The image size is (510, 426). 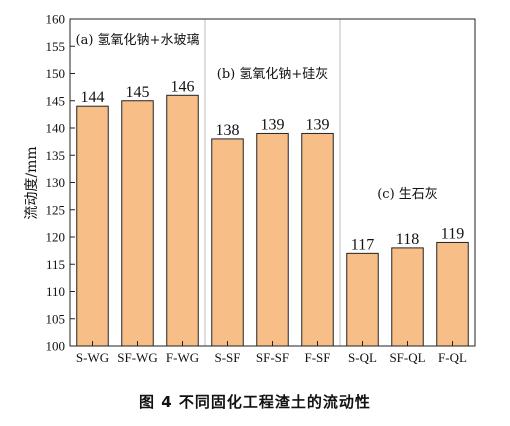 I want to click on x-tick-label: S-WG, so click(x=92, y=357).